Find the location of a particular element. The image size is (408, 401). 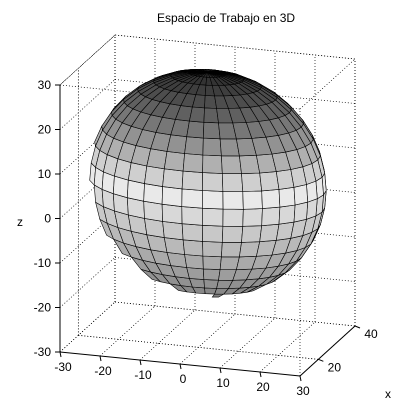

x-tick-label: 30 is located at coordinates (303, 391).